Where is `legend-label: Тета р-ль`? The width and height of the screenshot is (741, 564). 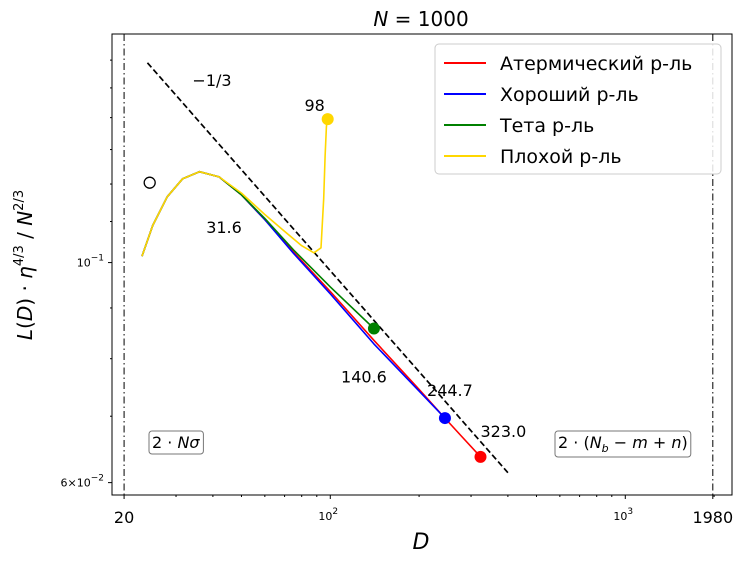 legend-label: Тета р-ль is located at coordinates (546, 126).